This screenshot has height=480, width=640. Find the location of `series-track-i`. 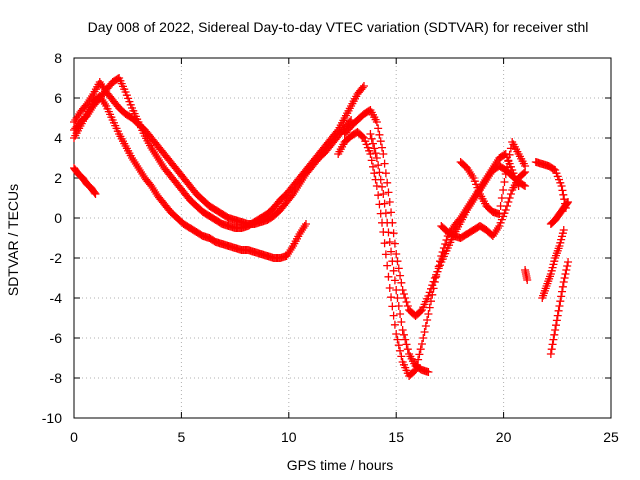

series-track-i is located at coordinates (493, 178).